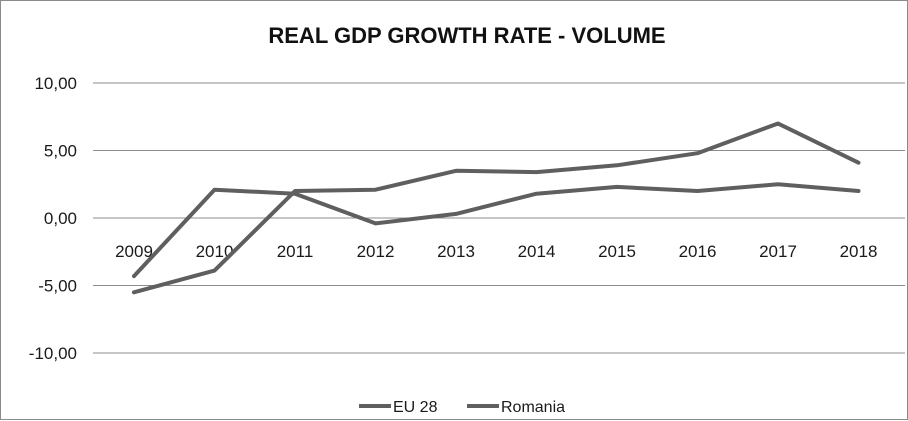 Image resolution: width=908 pixels, height=421 pixels. I want to click on y-axis-ticks: 10,00 5,00 0,00 -5,00 -10,00, so click(53, 218).